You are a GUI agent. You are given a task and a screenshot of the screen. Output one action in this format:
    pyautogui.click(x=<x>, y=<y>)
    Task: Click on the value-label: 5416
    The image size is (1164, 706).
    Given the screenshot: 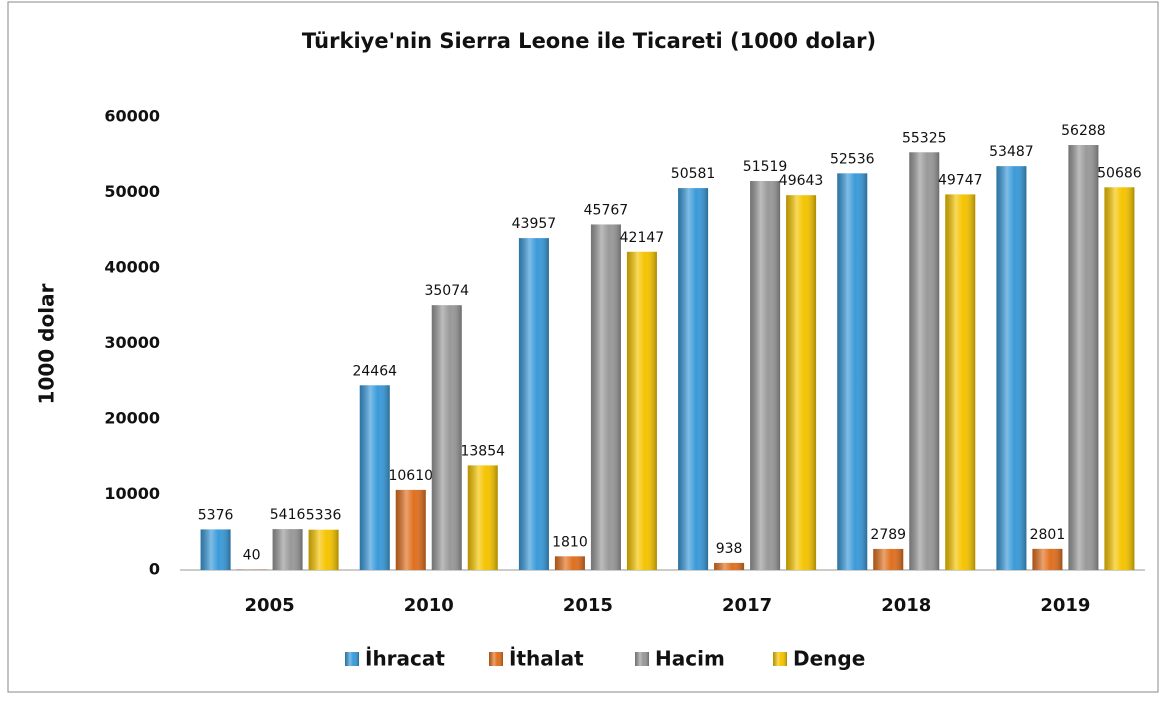 What is the action you would take?
    pyautogui.click(x=288, y=515)
    